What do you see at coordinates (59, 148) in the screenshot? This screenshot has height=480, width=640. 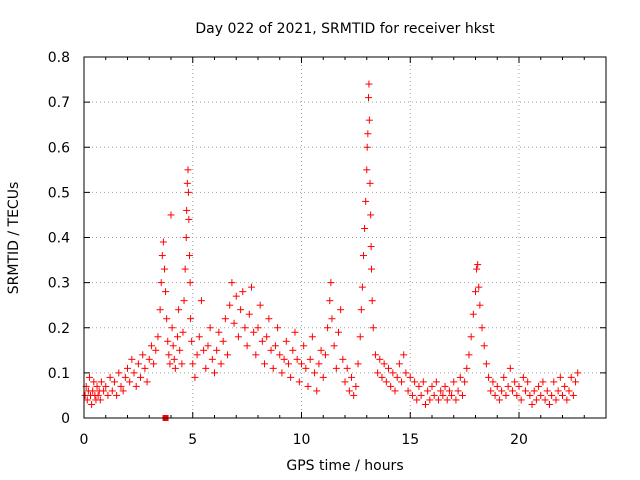 I see `y-tick-label: 0.6` at bounding box center [59, 148].